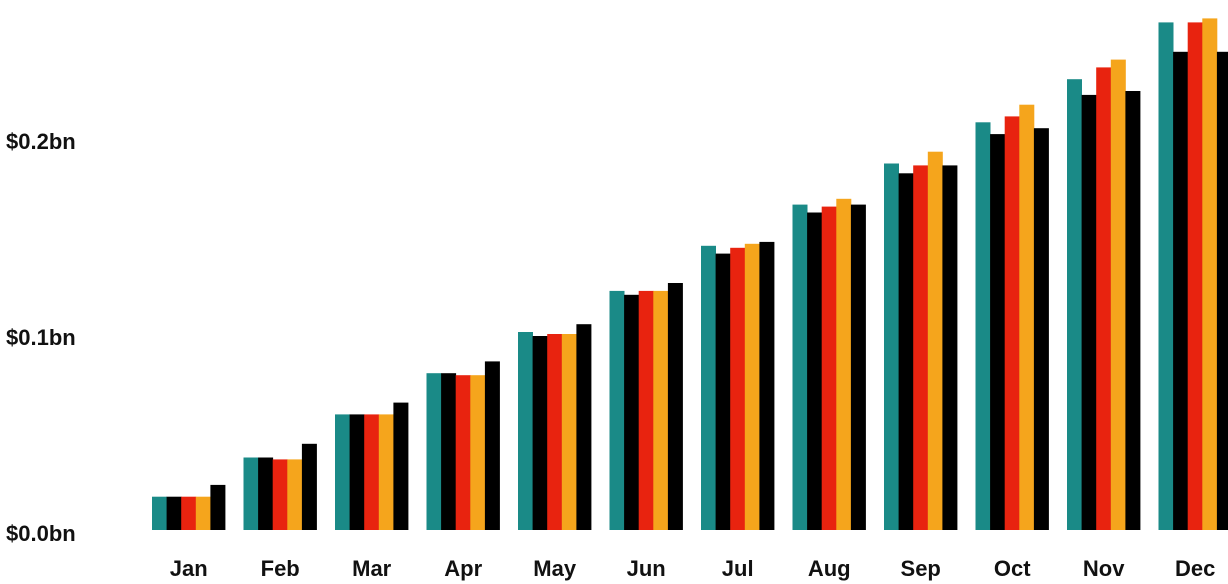 The height and width of the screenshot is (584, 1228). What do you see at coordinates (1195, 568) in the screenshot?
I see `x-tick-label: Dec` at bounding box center [1195, 568].